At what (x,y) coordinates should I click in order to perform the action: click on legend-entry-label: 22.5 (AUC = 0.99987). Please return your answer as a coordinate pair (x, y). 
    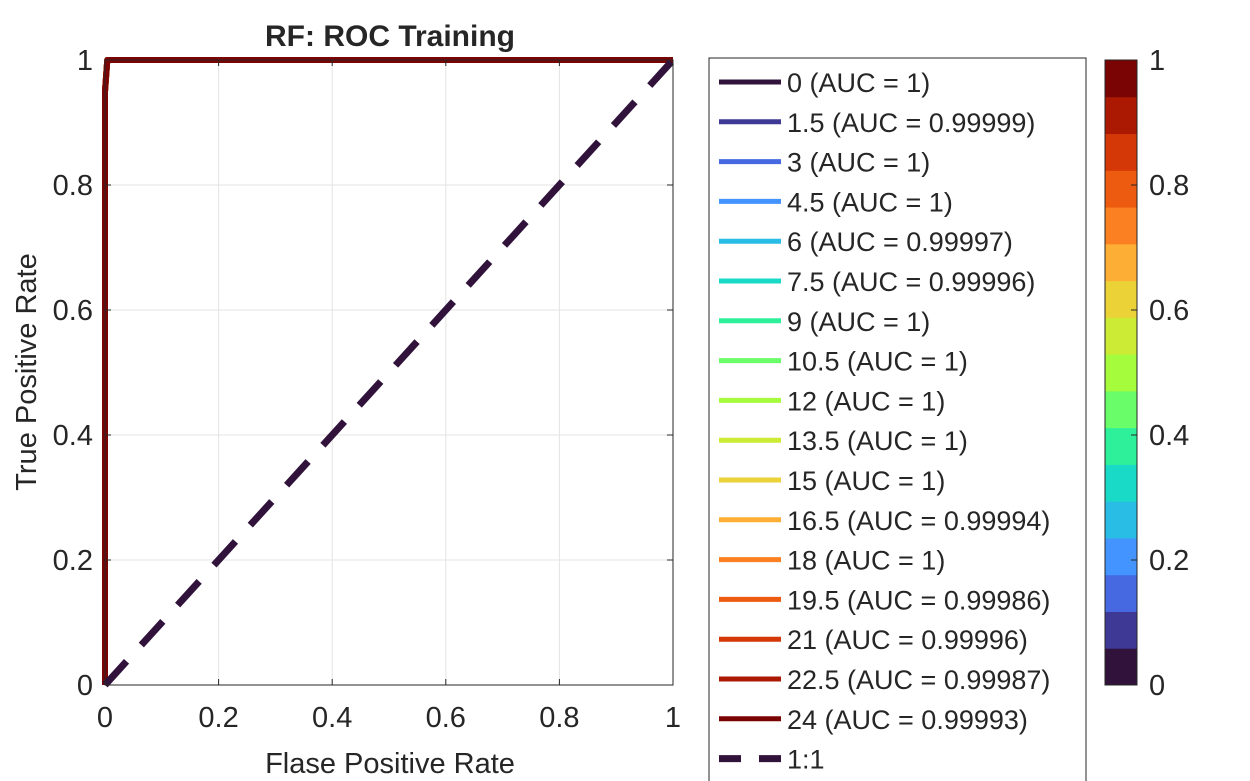
    Looking at the image, I should click on (918, 680).